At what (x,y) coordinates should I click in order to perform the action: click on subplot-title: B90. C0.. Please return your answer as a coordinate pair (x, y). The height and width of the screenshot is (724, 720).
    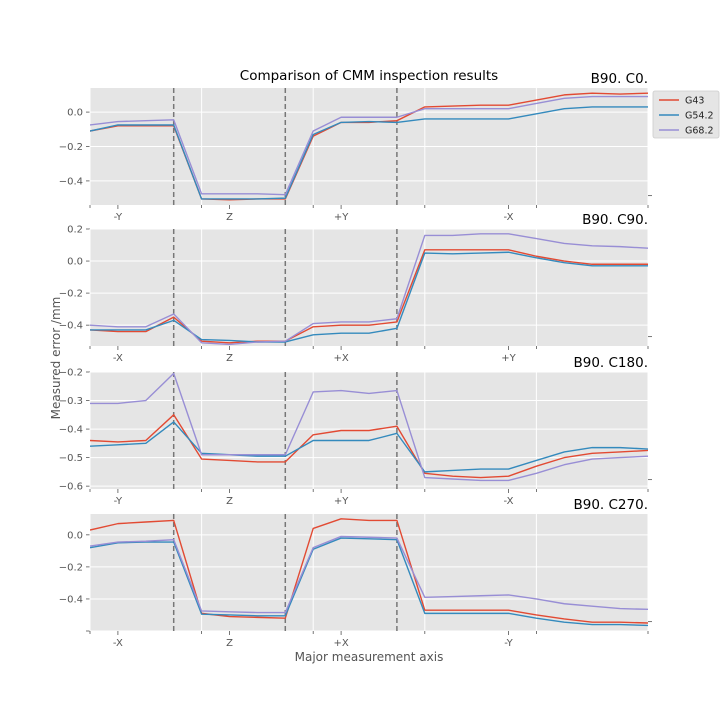
    Looking at the image, I should click on (619, 79).